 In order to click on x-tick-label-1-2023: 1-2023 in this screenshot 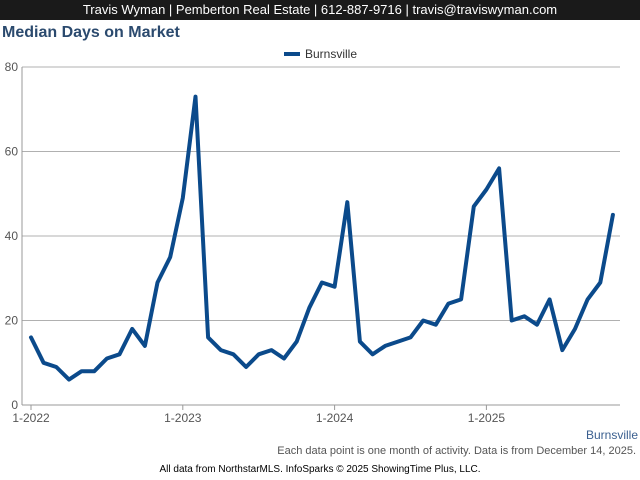, I will do `click(183, 418)`.